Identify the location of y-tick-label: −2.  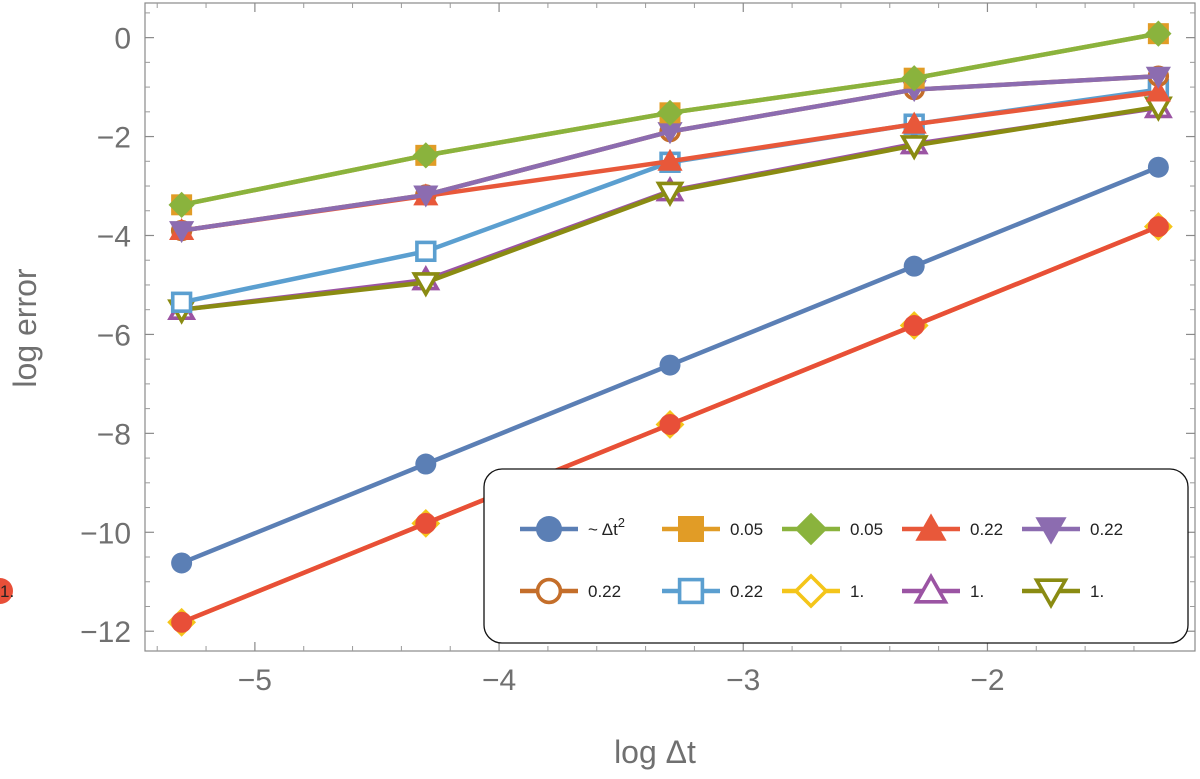
(114, 138).